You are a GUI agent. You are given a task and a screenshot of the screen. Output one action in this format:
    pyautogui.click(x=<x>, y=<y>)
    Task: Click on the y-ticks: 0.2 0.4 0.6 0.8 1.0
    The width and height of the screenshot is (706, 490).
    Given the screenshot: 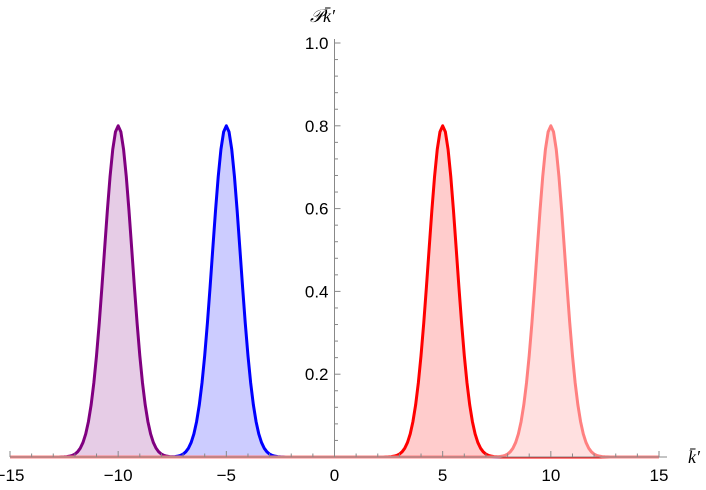 What is the action you would take?
    pyautogui.click(x=323, y=237)
    